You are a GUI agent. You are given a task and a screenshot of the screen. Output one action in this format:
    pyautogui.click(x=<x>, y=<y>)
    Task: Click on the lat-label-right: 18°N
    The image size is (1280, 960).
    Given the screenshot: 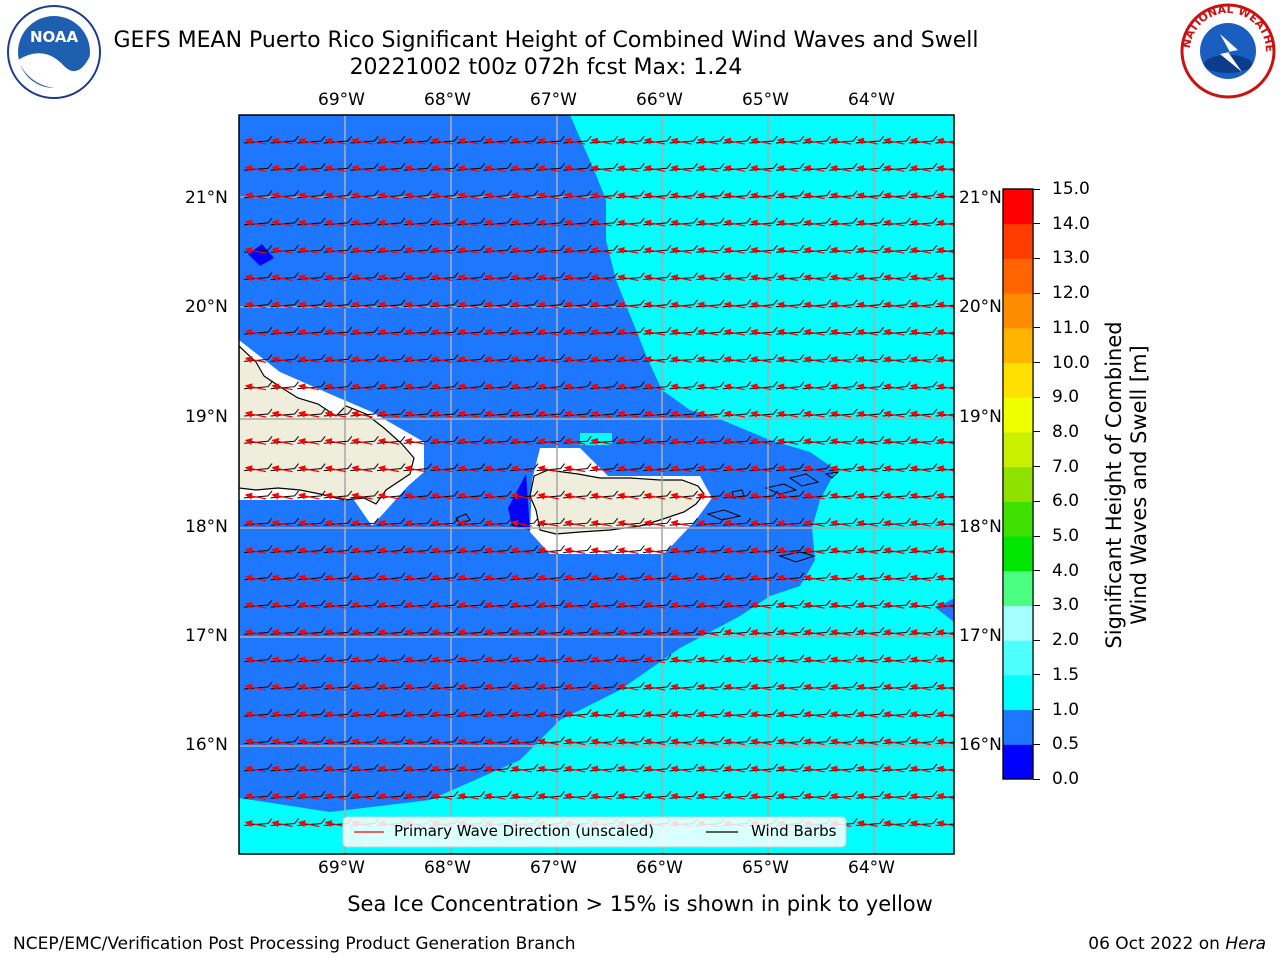 What is the action you would take?
    pyautogui.click(x=980, y=527)
    